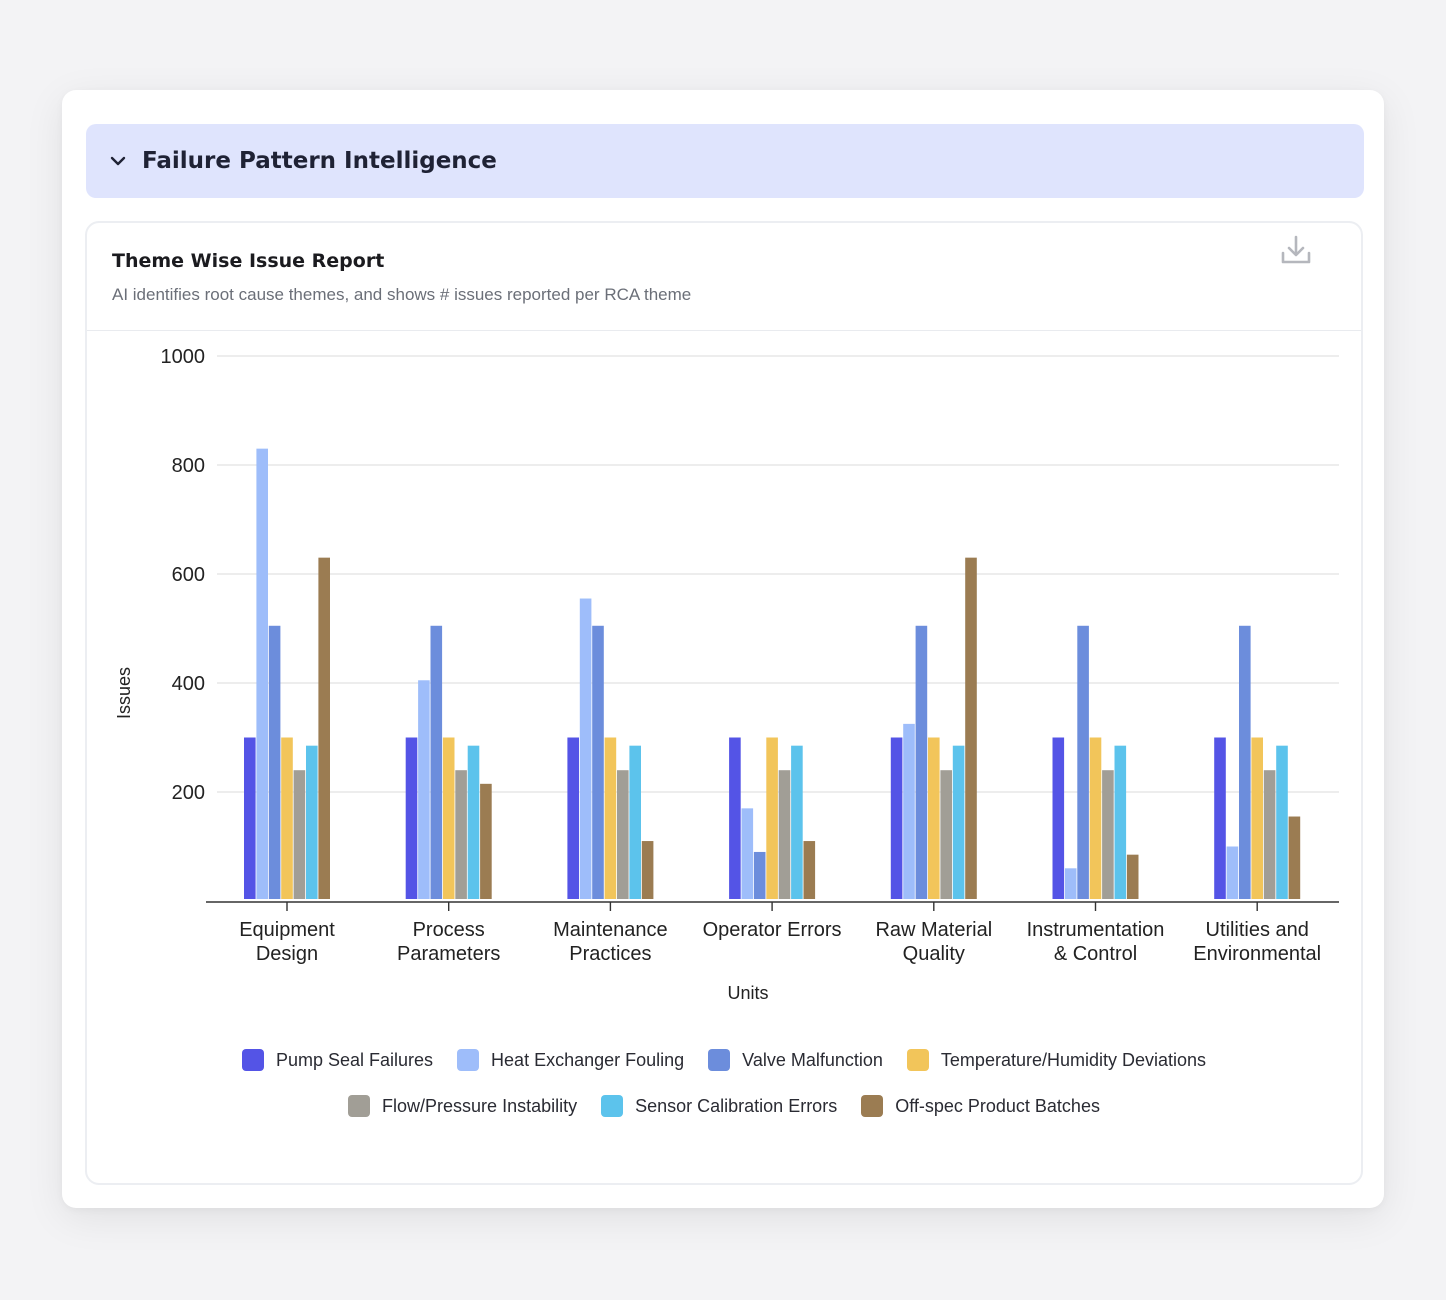 The image size is (1446, 1300). Describe the element at coordinates (188, 793) in the screenshot. I see `y-tick-label: 200` at that location.